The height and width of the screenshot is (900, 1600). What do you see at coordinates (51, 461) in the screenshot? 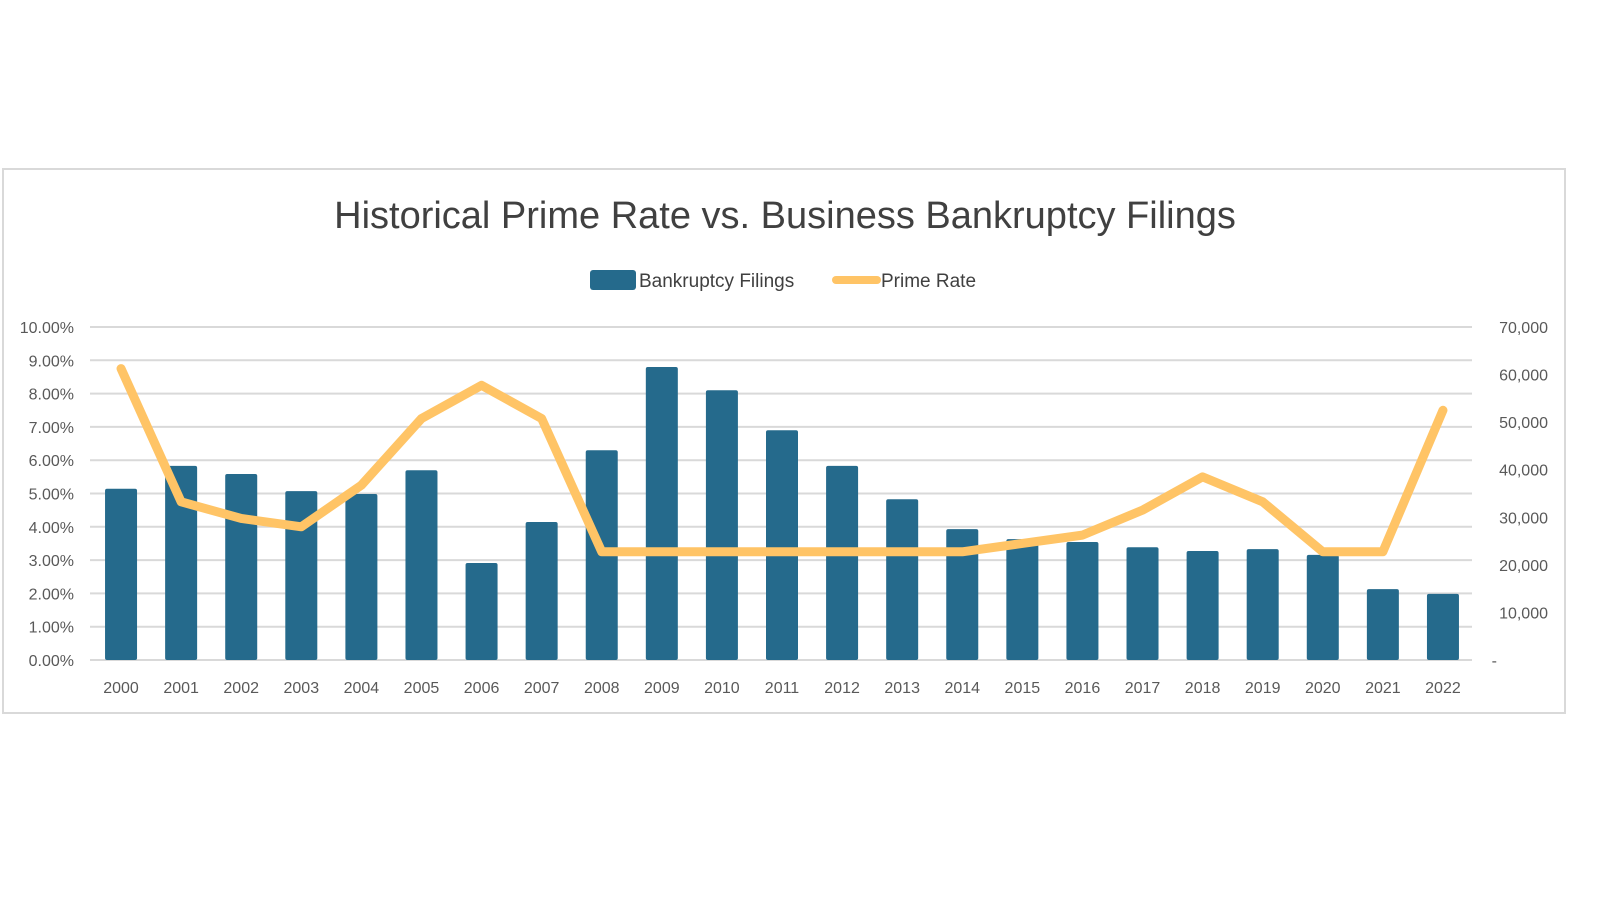
I see `left-axis-tick-label: 6.00%` at bounding box center [51, 461].